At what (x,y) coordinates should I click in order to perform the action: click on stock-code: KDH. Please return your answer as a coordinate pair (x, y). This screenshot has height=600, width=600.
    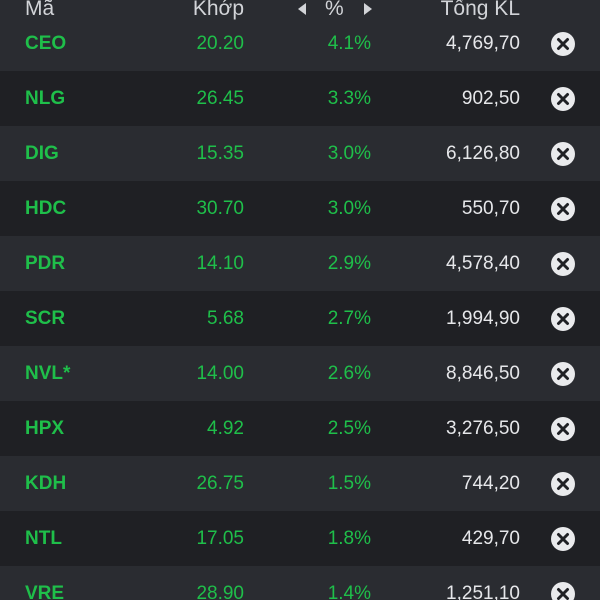
    Looking at the image, I should click on (46, 483).